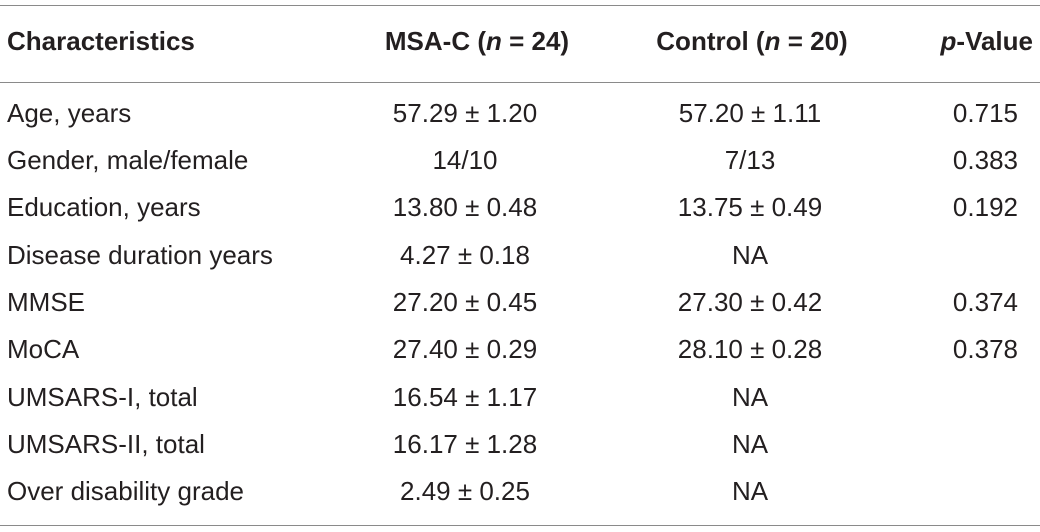 The height and width of the screenshot is (532, 1040). I want to click on row-control-value: 7/13, so click(750, 160).